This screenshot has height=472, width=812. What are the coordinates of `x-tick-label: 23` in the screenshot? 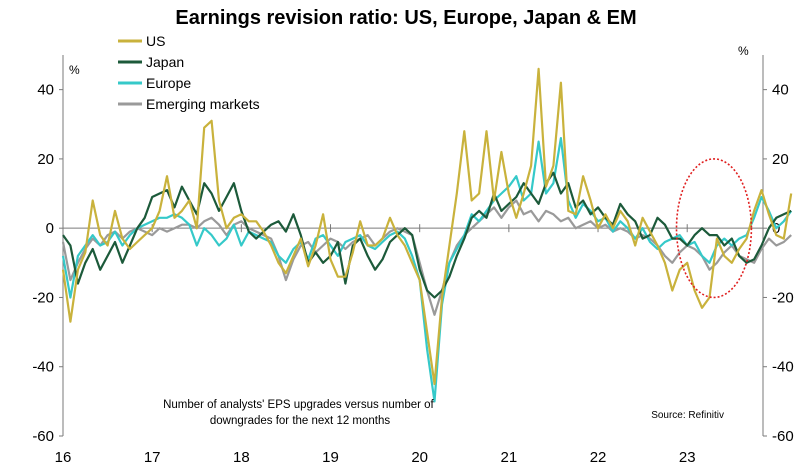 It's located at (687, 457).